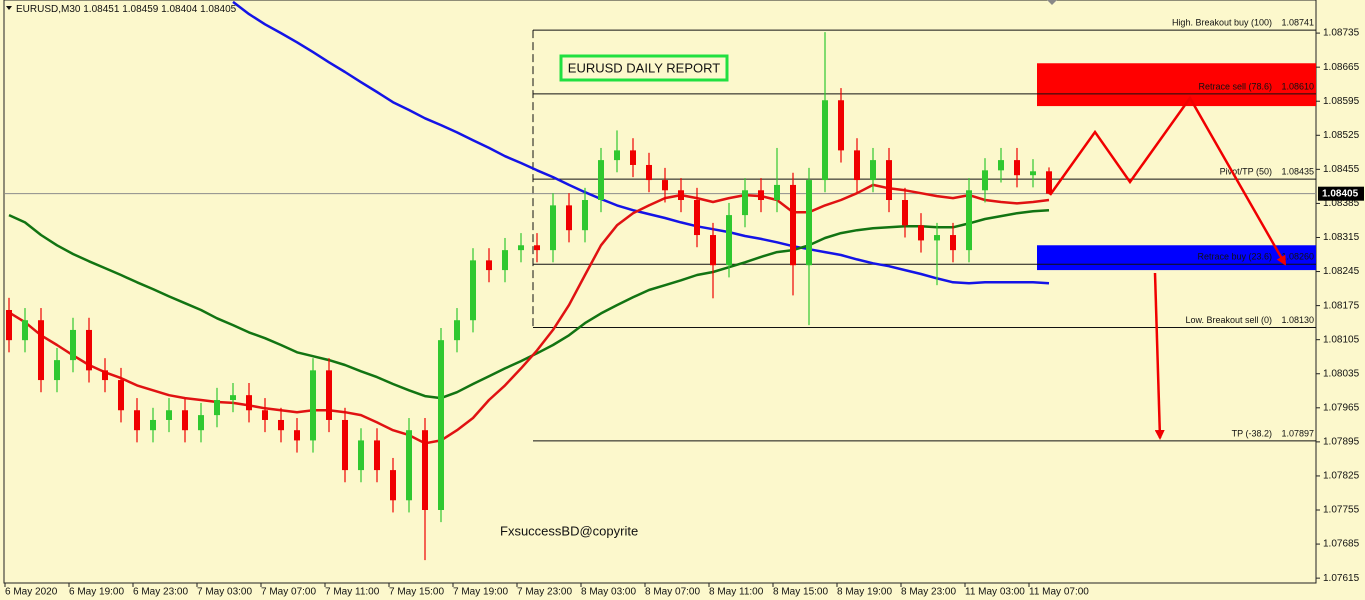 This screenshot has height=600, width=1365. What do you see at coordinates (1341, 305) in the screenshot?
I see `y-tick-label: 1.08175` at bounding box center [1341, 305].